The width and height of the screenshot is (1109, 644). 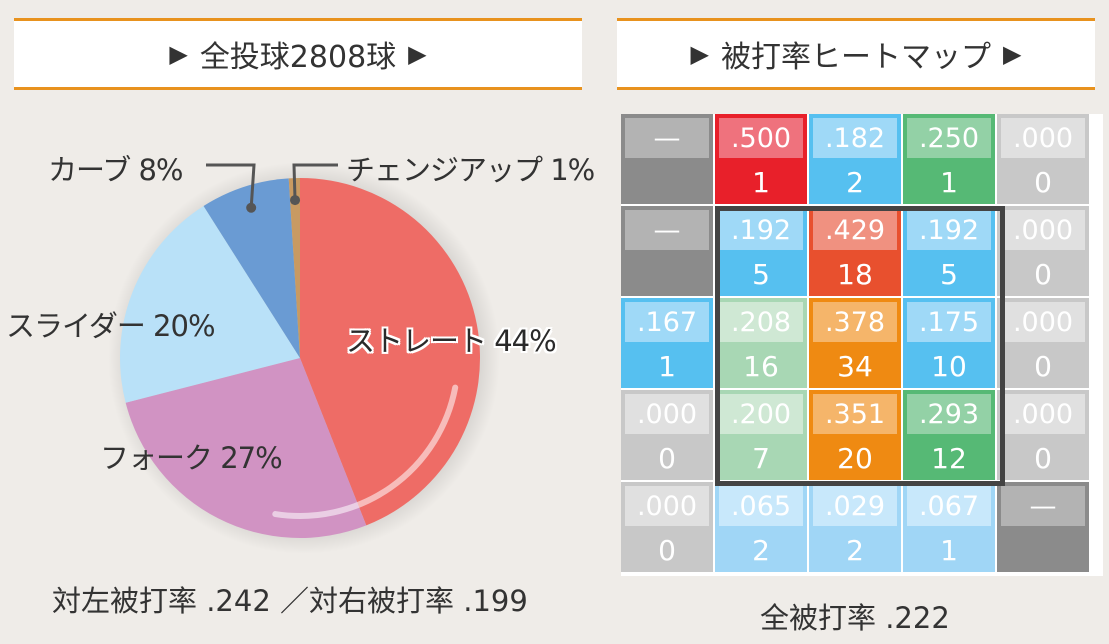 I want to click on heatmap-cell-r0-c1: .500 1, so click(x=761, y=159).